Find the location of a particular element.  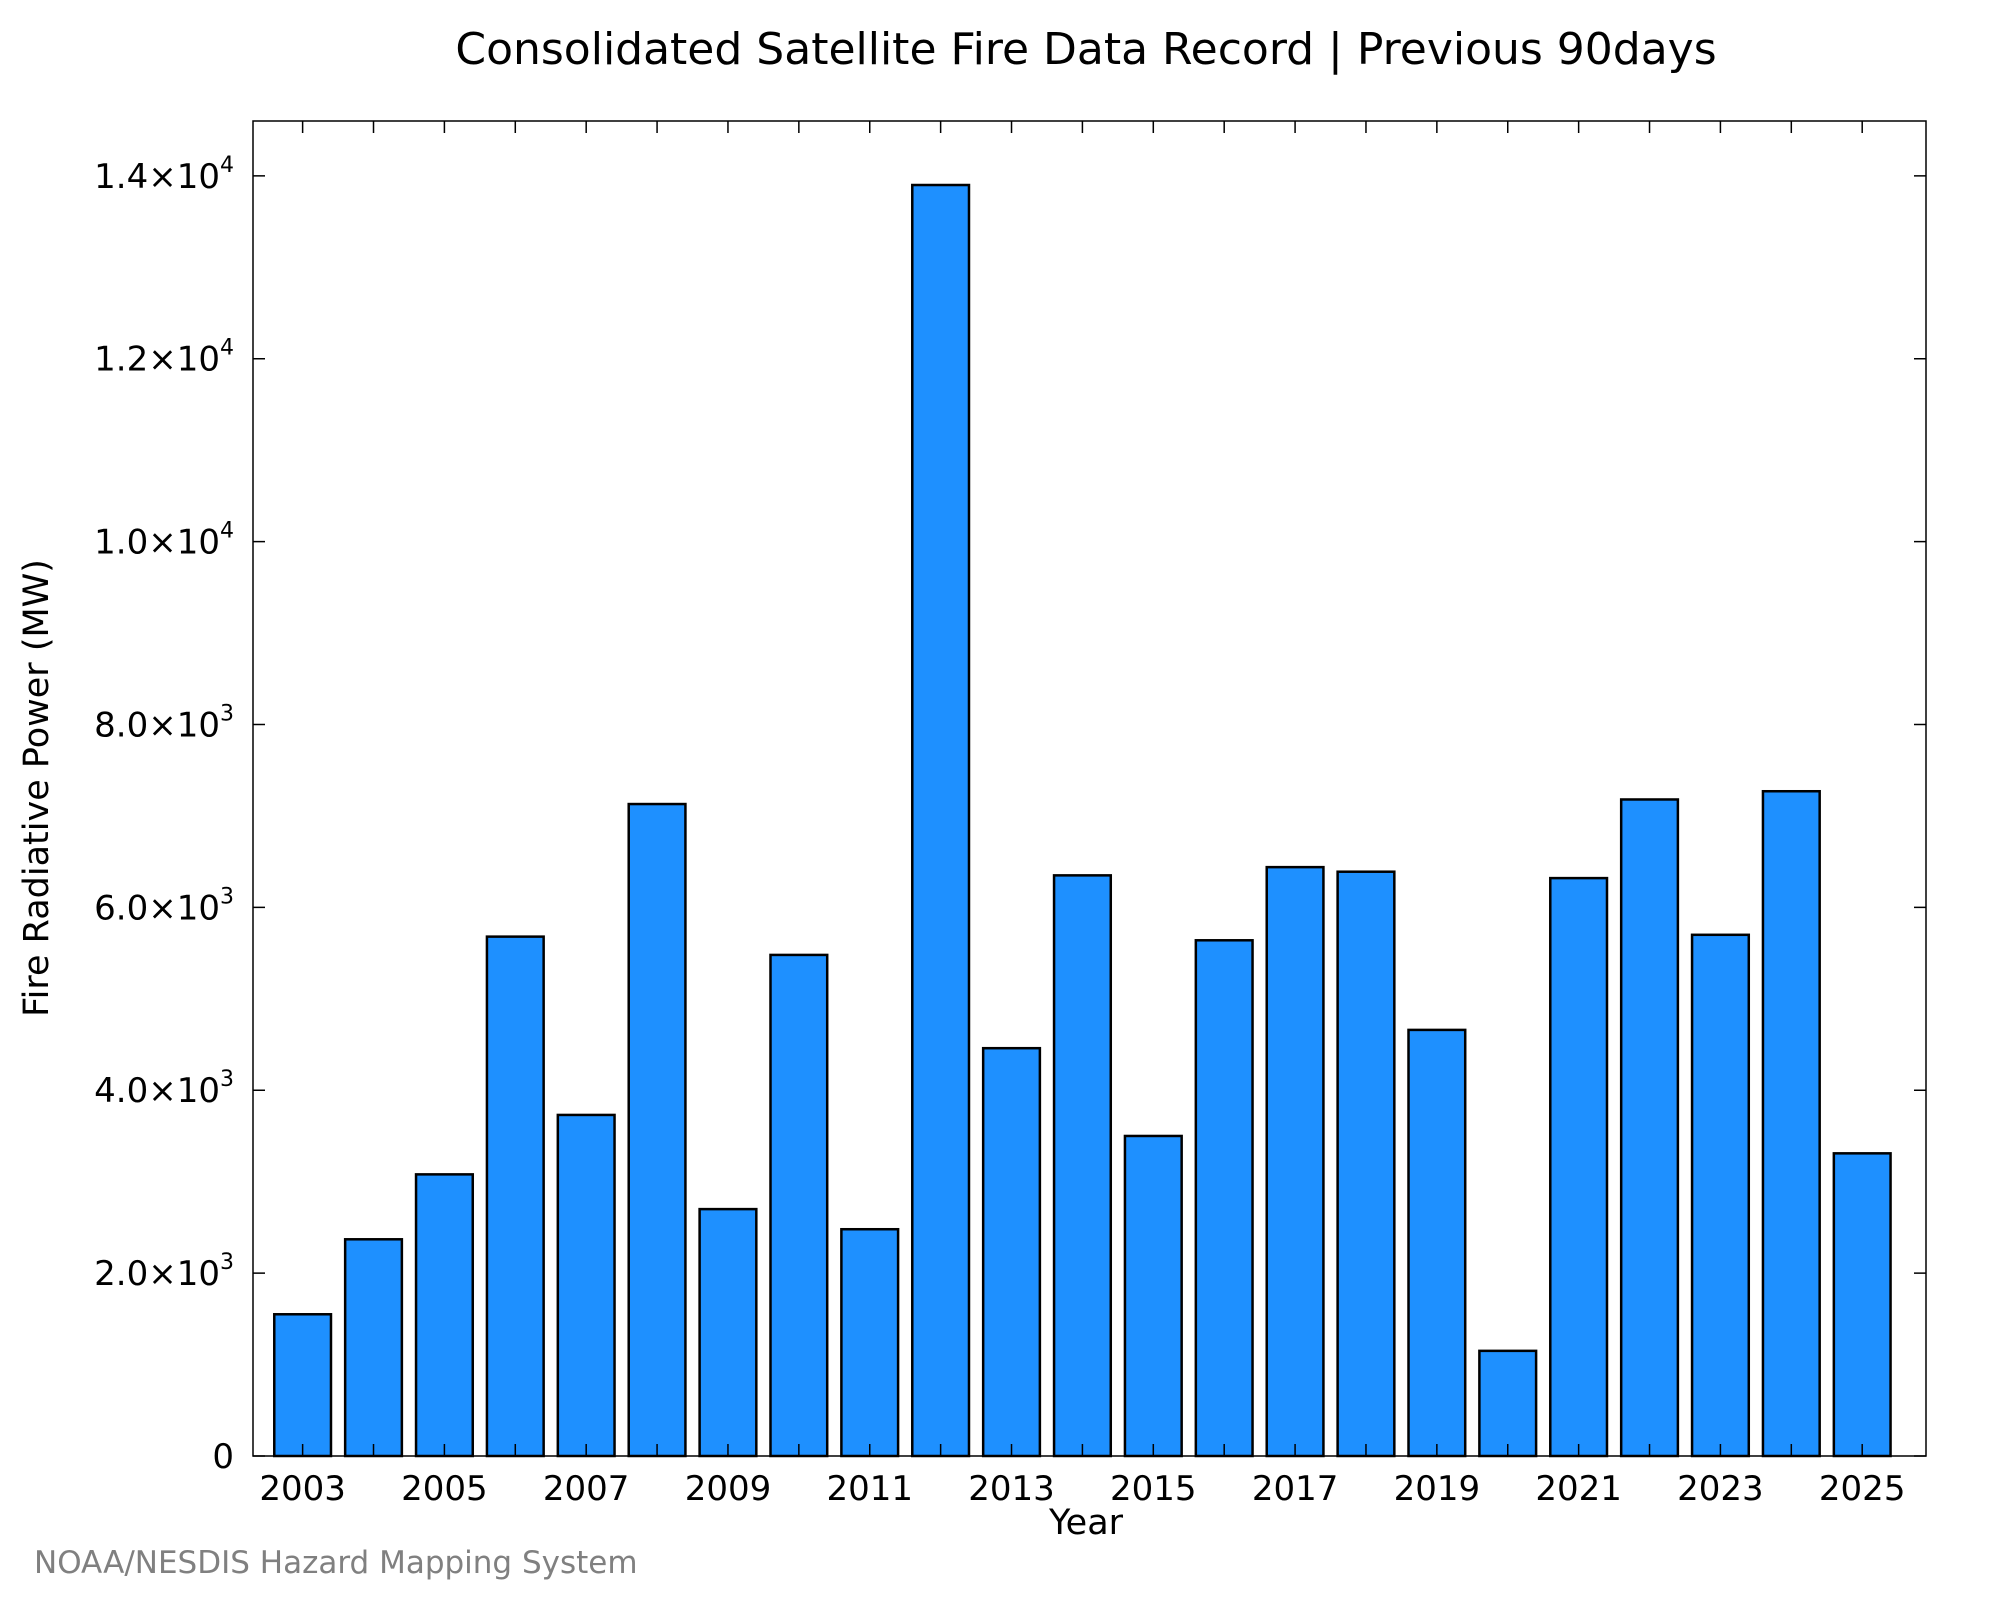

x-tick-label: 2009 is located at coordinates (728, 1489).